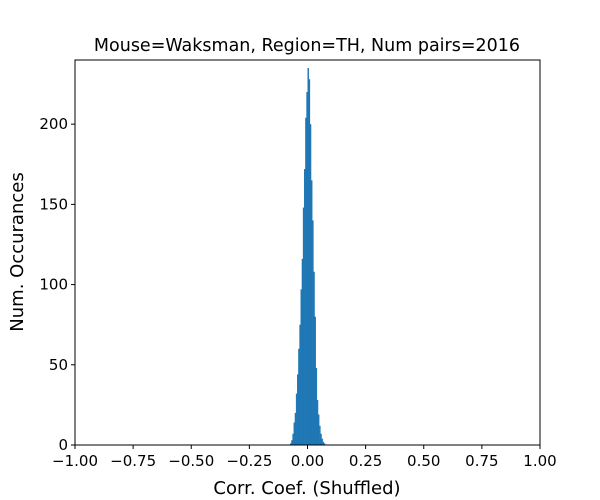  I want to click on x-tick-label: 1.00, so click(539, 461).